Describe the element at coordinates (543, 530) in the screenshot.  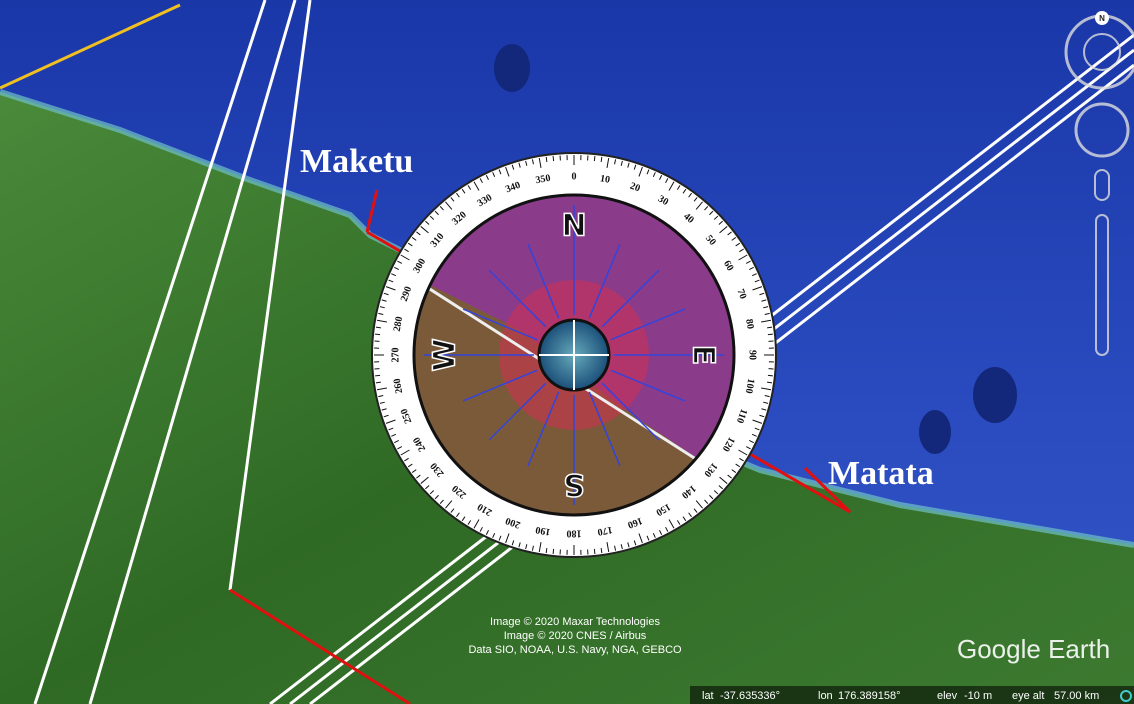
I see `degree-label: 190` at that location.